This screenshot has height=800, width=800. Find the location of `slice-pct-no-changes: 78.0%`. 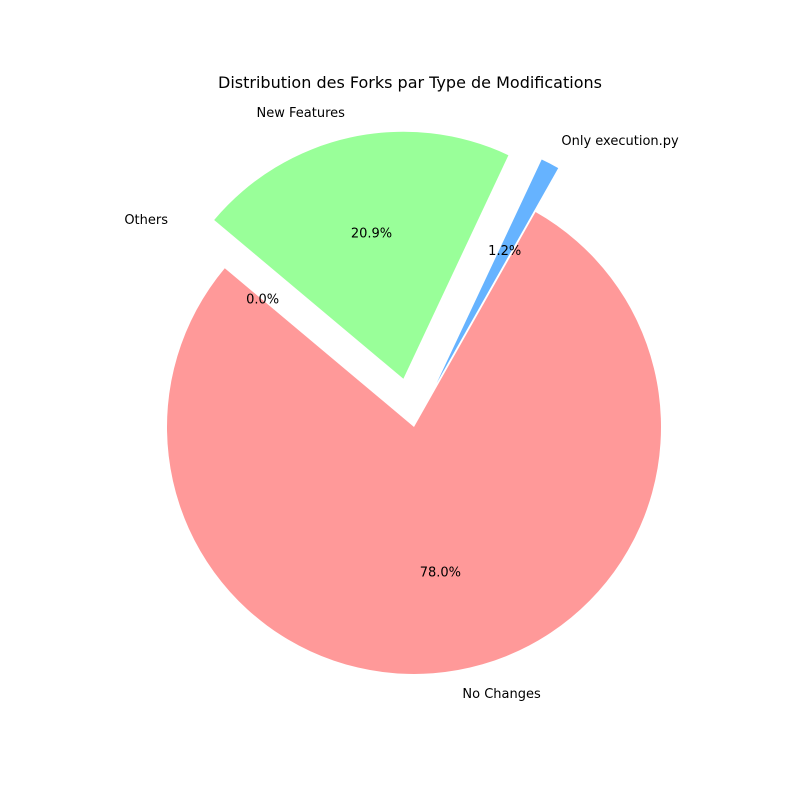

slice-pct-no-changes: 78.0% is located at coordinates (440, 572).